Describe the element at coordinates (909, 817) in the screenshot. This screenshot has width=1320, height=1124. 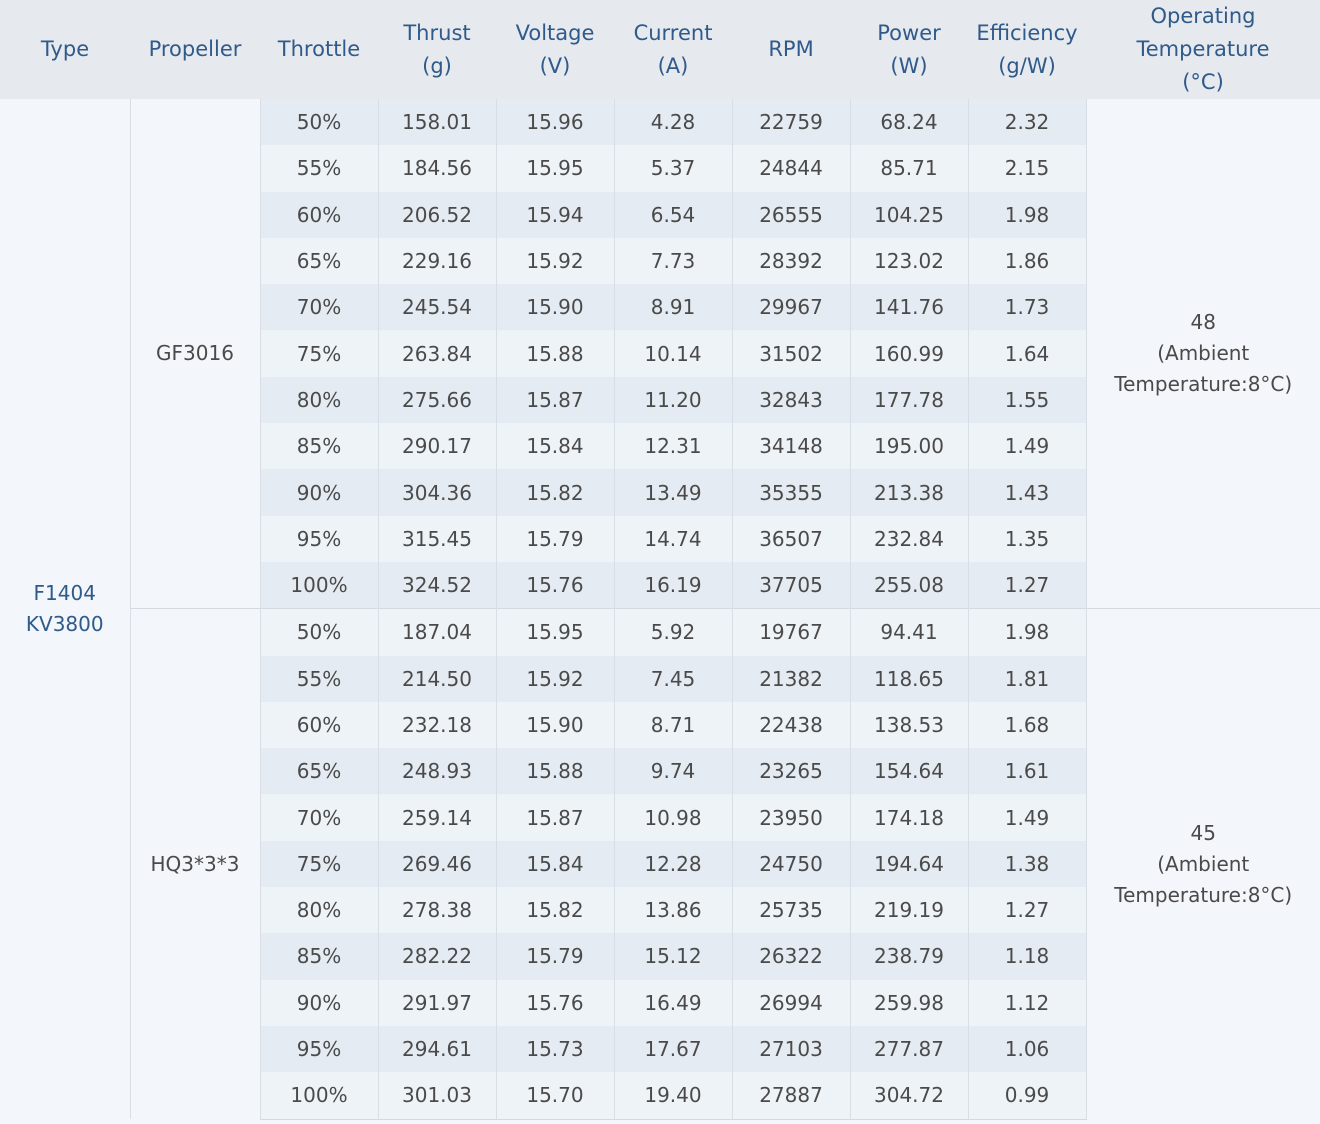
I see `value-cell: 174.18` at that location.